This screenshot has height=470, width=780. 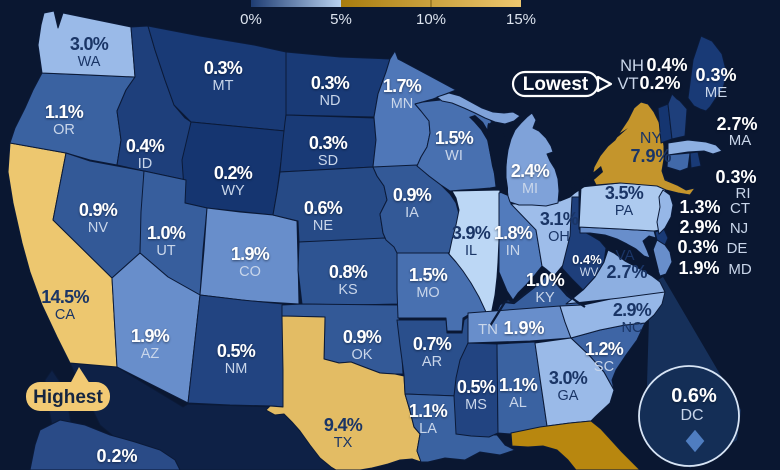 What do you see at coordinates (145, 164) in the screenshot?
I see `svg-text: ID` at bounding box center [145, 164].